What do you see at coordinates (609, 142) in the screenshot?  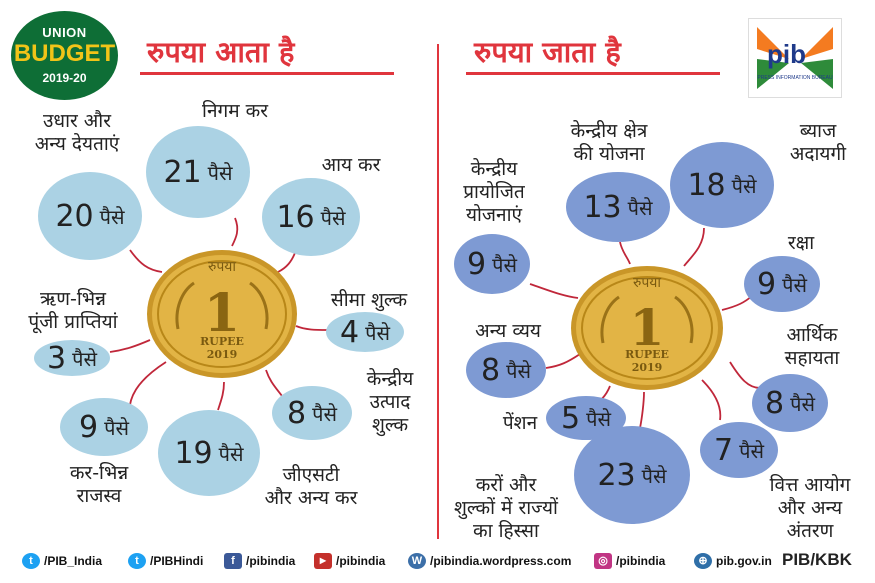 I see `exp-label-central-sector: केन्द्रीय क्षेत्र की योजना` at bounding box center [609, 142].